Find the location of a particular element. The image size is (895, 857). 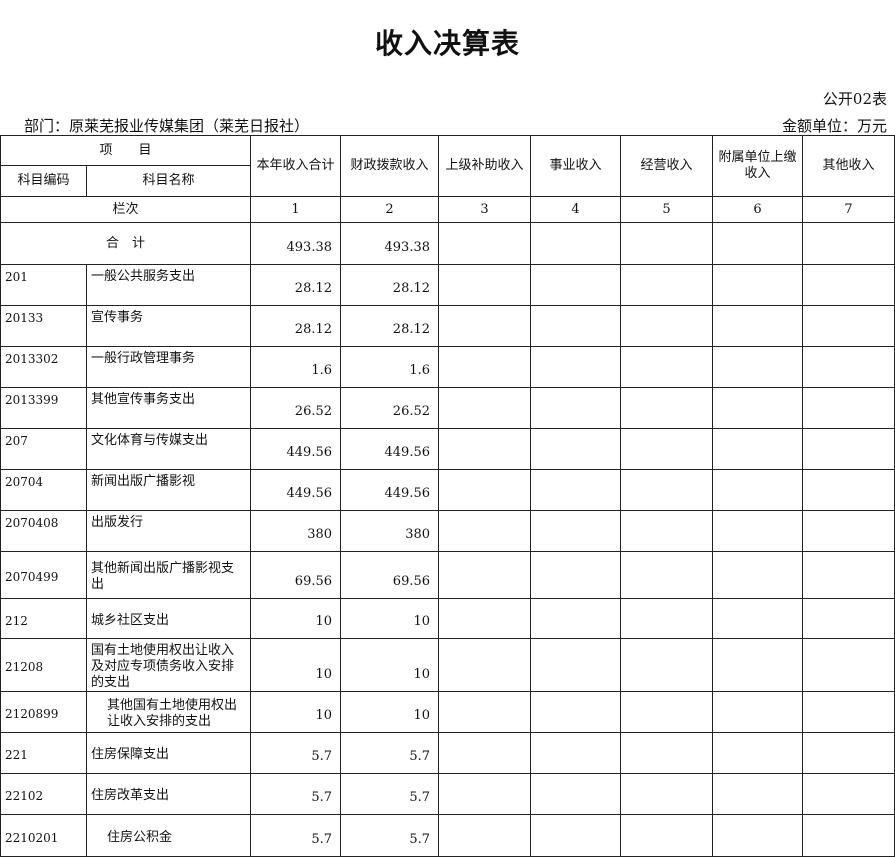

fiscal-appropriation-value: 26.52 is located at coordinates (390, 408).